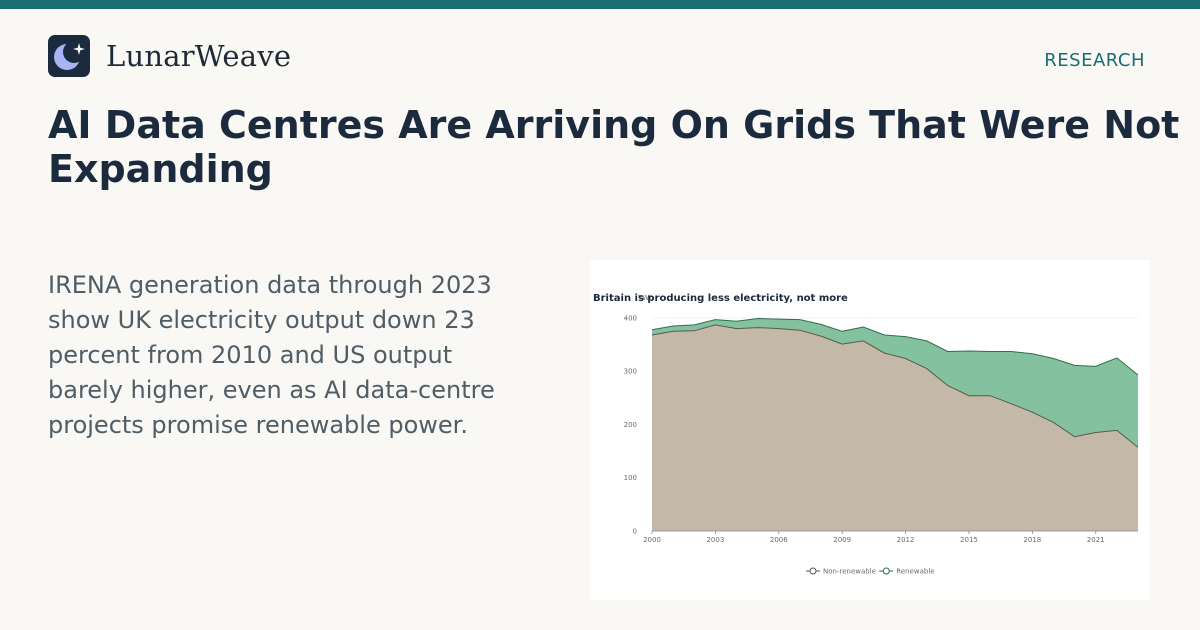  Describe the element at coordinates (1094, 60) in the screenshot. I see `section-label: RESEARCH` at that location.